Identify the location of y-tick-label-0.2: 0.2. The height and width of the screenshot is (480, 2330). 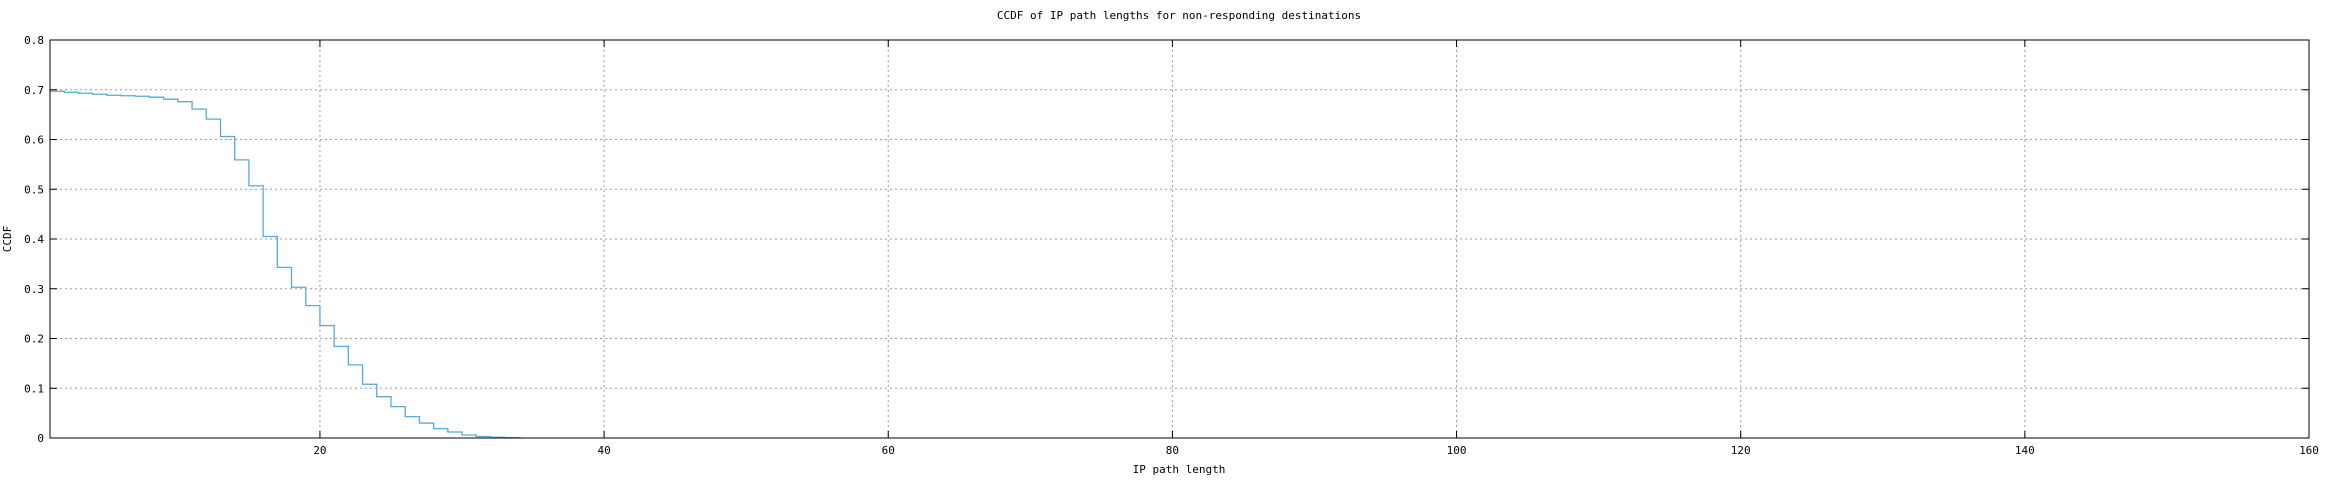
(34, 339).